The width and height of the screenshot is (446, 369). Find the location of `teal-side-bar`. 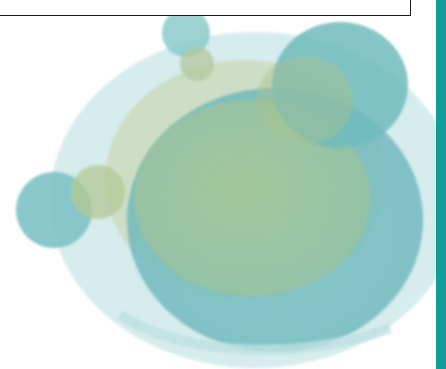

teal-side-bar is located at coordinates (441, 184).